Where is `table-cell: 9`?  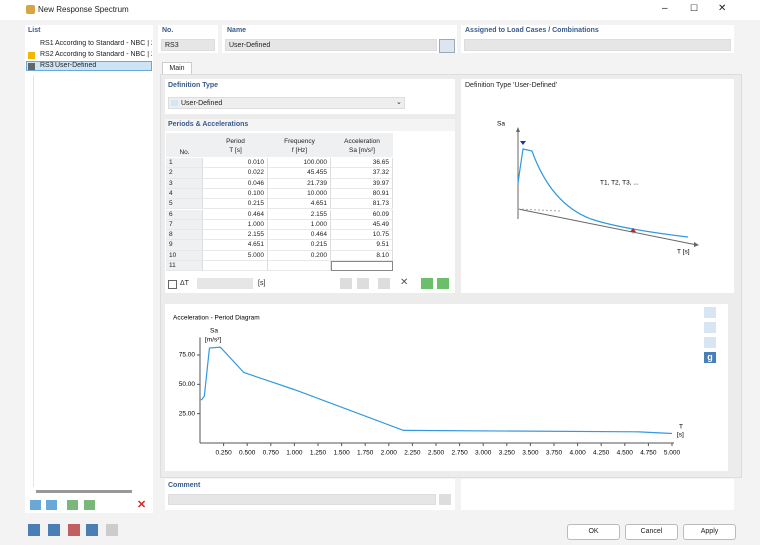 table-cell: 9 is located at coordinates (184, 245).